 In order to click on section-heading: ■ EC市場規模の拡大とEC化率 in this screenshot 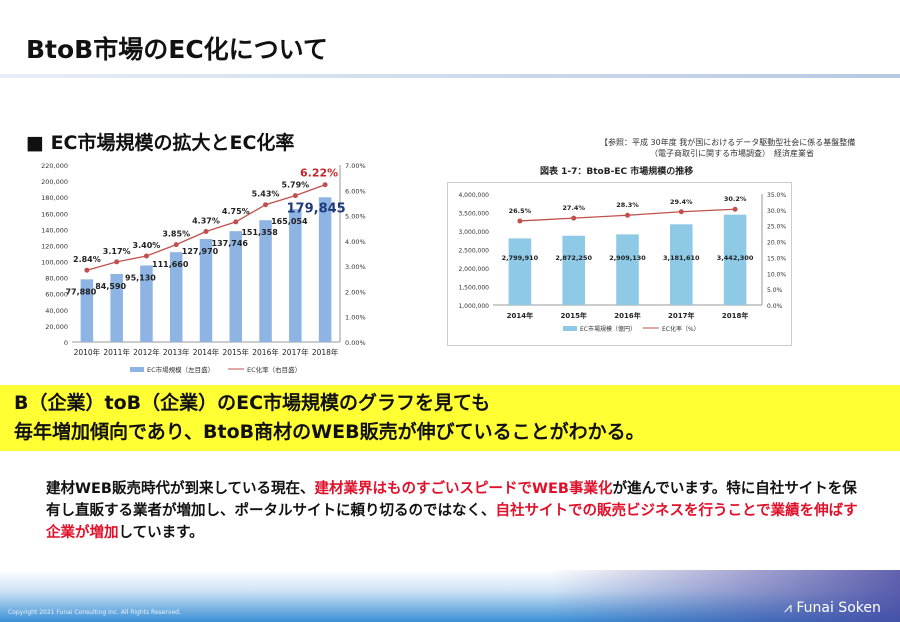, I will do `click(160, 143)`.